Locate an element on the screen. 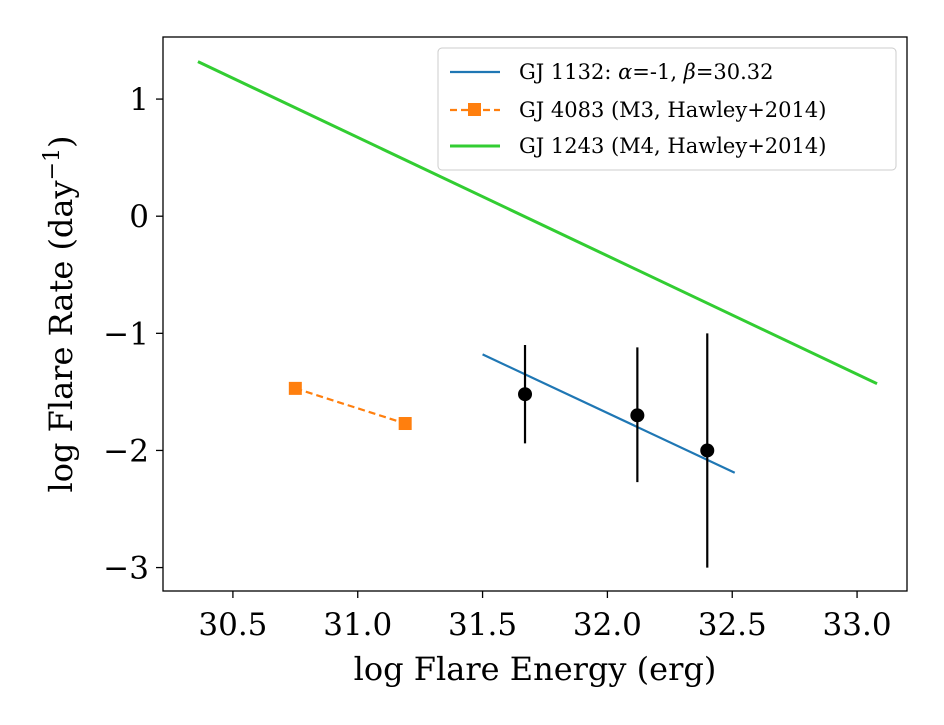 The width and height of the screenshot is (944, 725). x-tick-label: 33.0 is located at coordinates (857, 625).